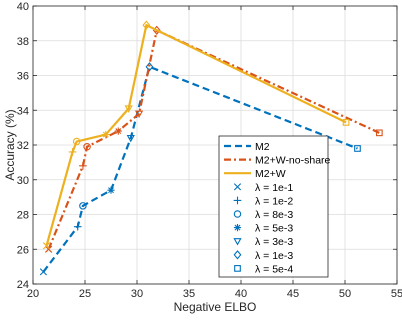  I want to click on x-tick-label: 20, so click(33, 294).